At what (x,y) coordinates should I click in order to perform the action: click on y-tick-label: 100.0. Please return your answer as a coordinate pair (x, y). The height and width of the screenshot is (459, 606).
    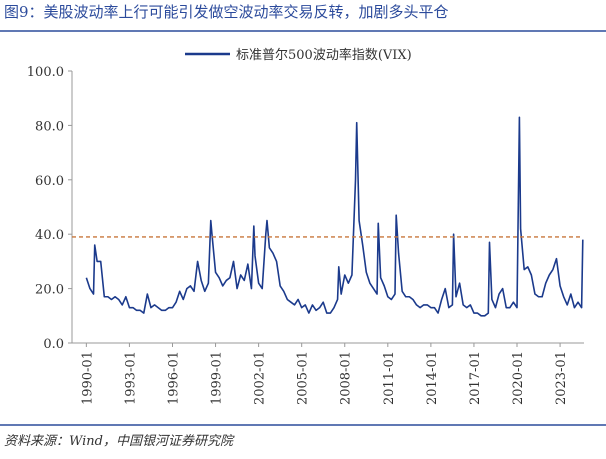
    Looking at the image, I should click on (45, 72).